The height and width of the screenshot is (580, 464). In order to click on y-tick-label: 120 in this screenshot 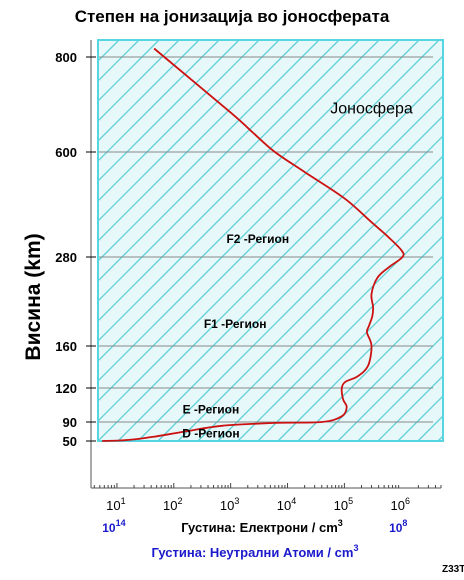, I will do `click(66, 388)`.